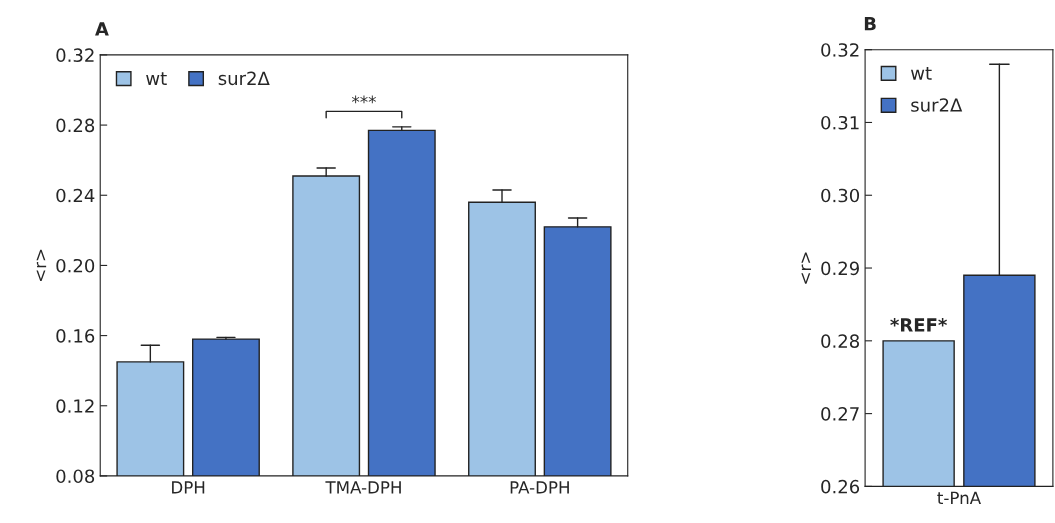 This screenshot has width=1055, height=523. Describe the element at coordinates (840, 486) in the screenshot. I see `y-tick-label: 0.26` at that location.